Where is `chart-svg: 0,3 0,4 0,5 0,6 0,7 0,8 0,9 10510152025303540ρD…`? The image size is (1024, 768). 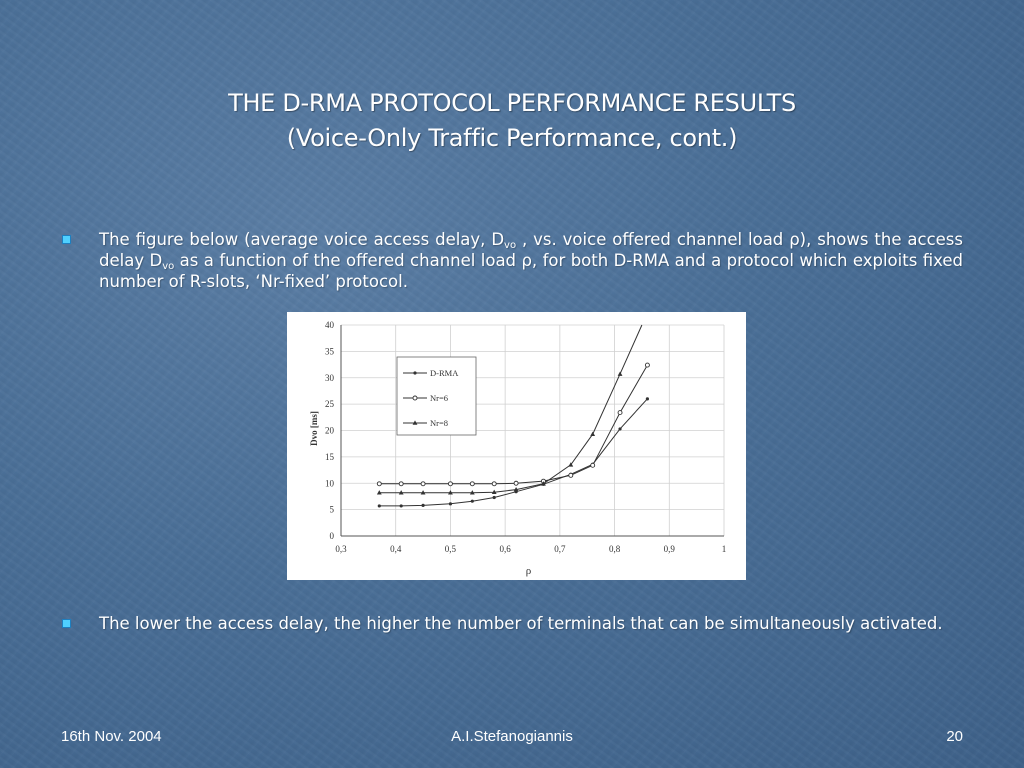 chart-svg: 0,3 0,4 0,5 0,6 0,7 0,8 0,9 10510152025303540ρD… is located at coordinates (518, 448).